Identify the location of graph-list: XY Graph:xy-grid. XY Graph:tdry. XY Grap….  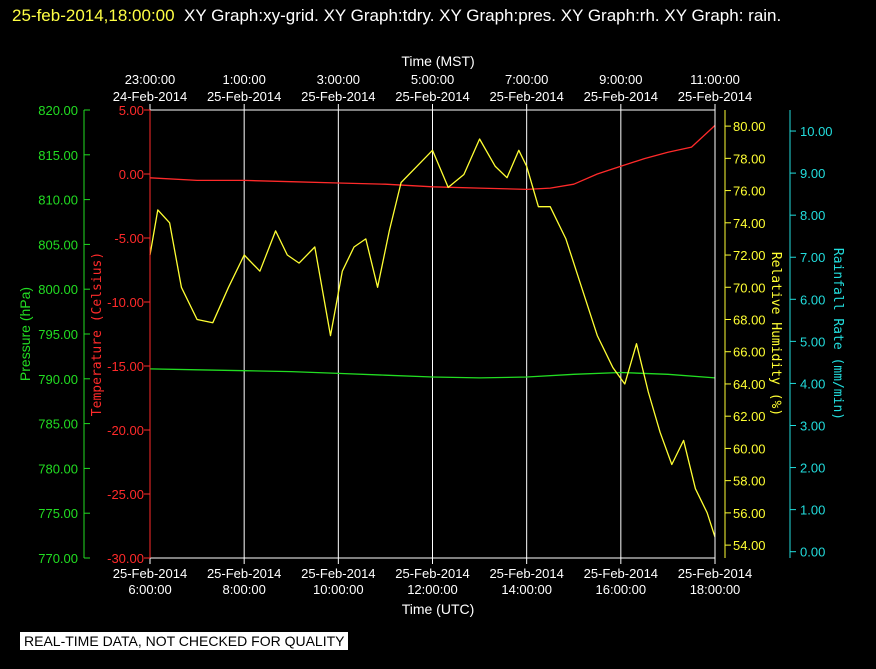
(483, 15).